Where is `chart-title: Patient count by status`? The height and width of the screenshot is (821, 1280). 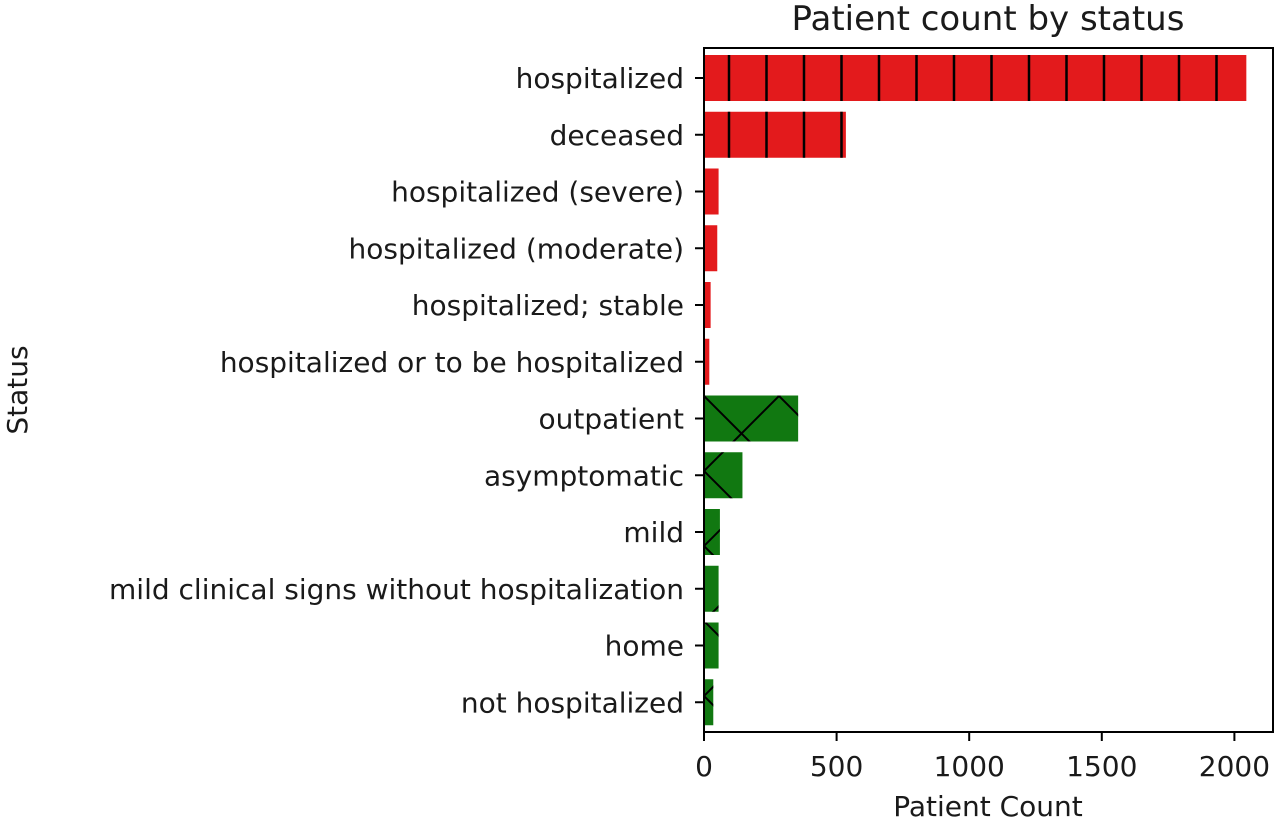
chart-title: Patient count by status is located at coordinates (988, 19).